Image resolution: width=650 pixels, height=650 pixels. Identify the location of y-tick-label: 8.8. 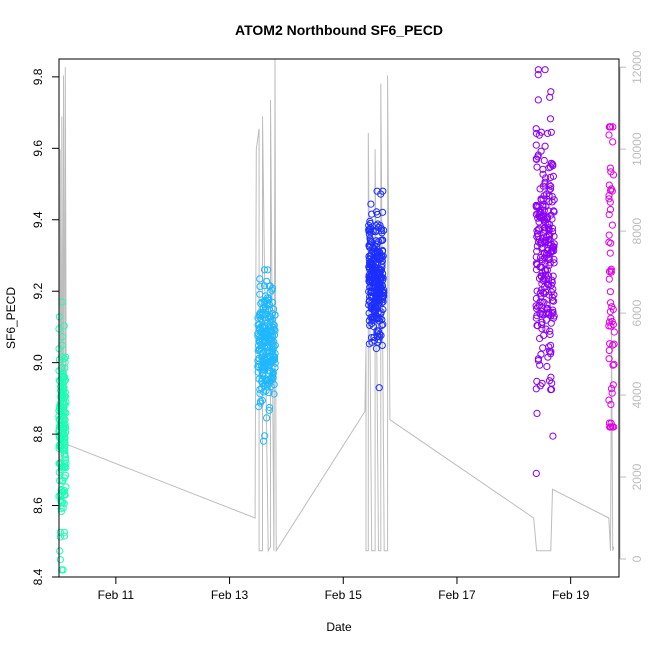
(38, 433).